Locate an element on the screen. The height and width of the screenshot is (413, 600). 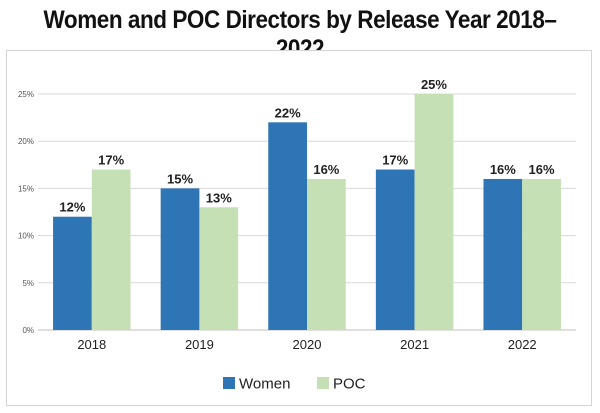
bar-poc-2020 is located at coordinates (326, 254).